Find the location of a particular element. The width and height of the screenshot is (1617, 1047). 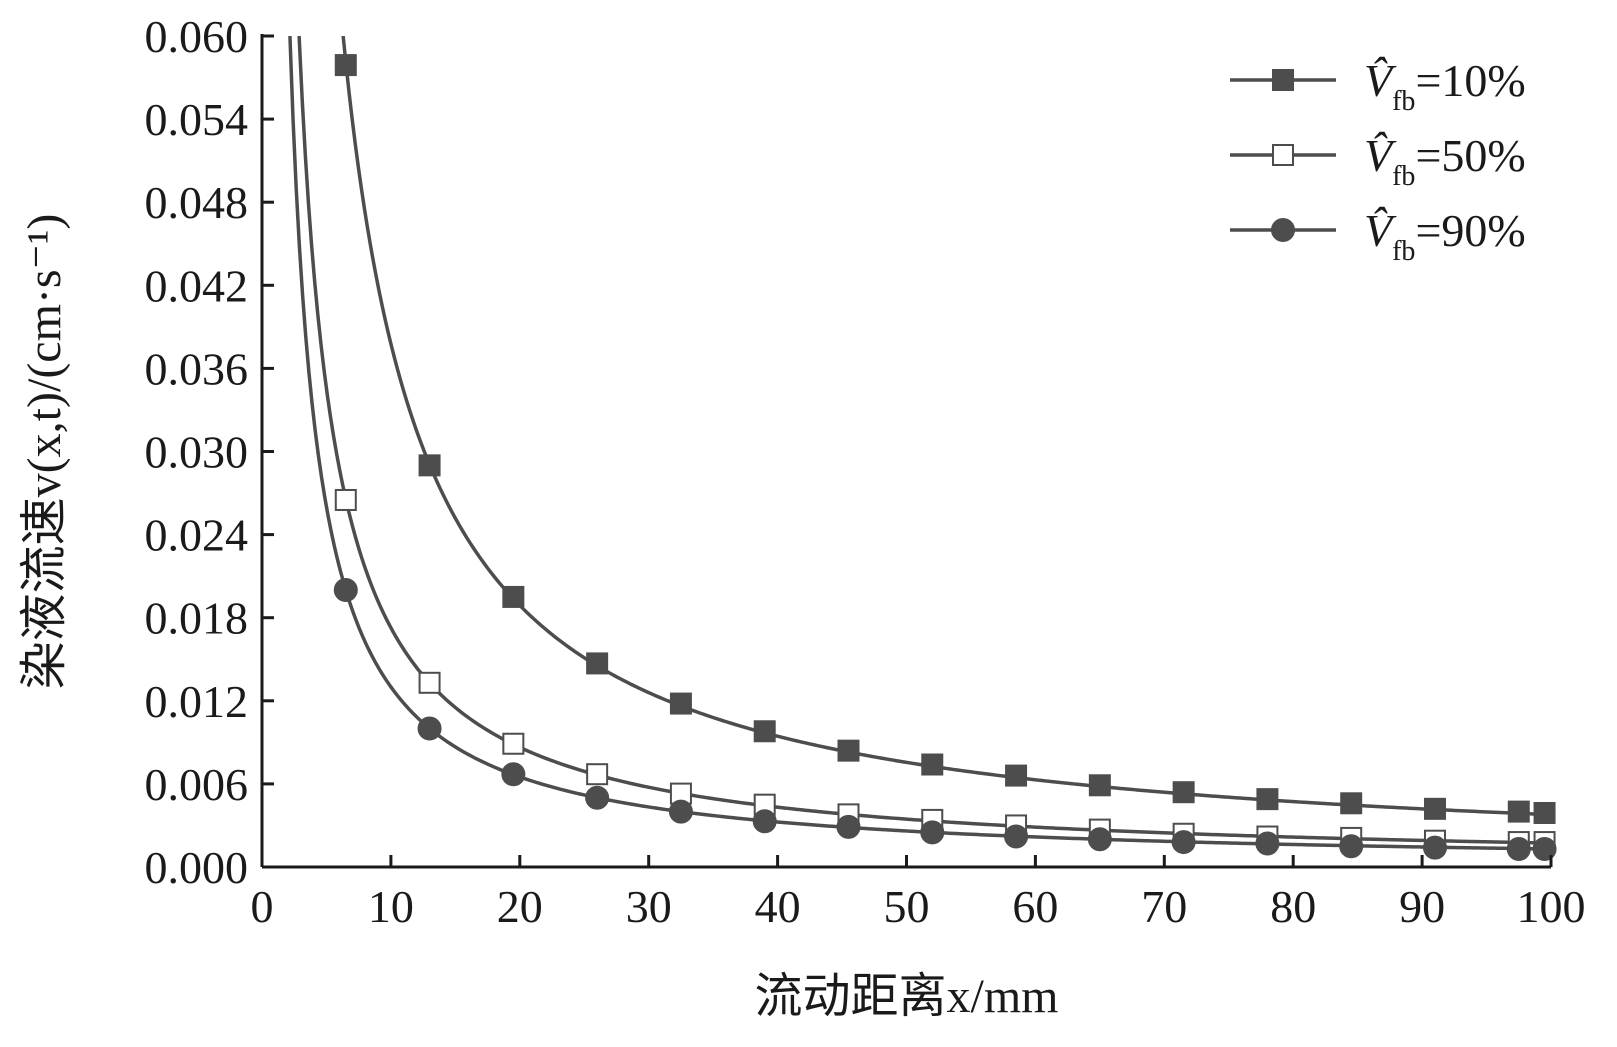

x-tick-label: 100 is located at coordinates (1551, 906).